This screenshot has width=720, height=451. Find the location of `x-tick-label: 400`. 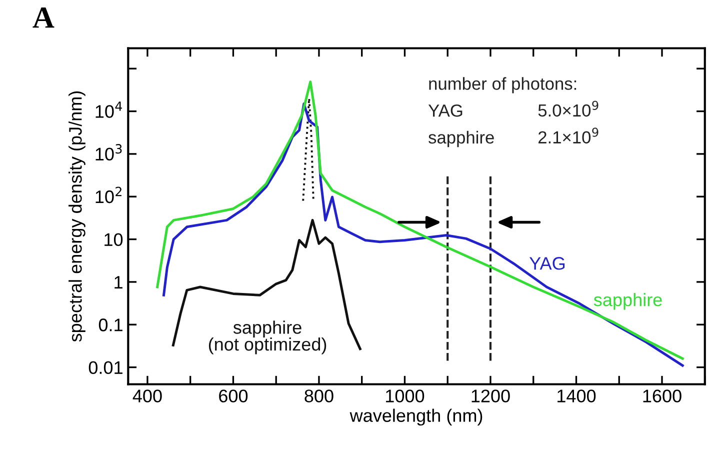

x-tick-label: 400 is located at coordinates (147, 396).